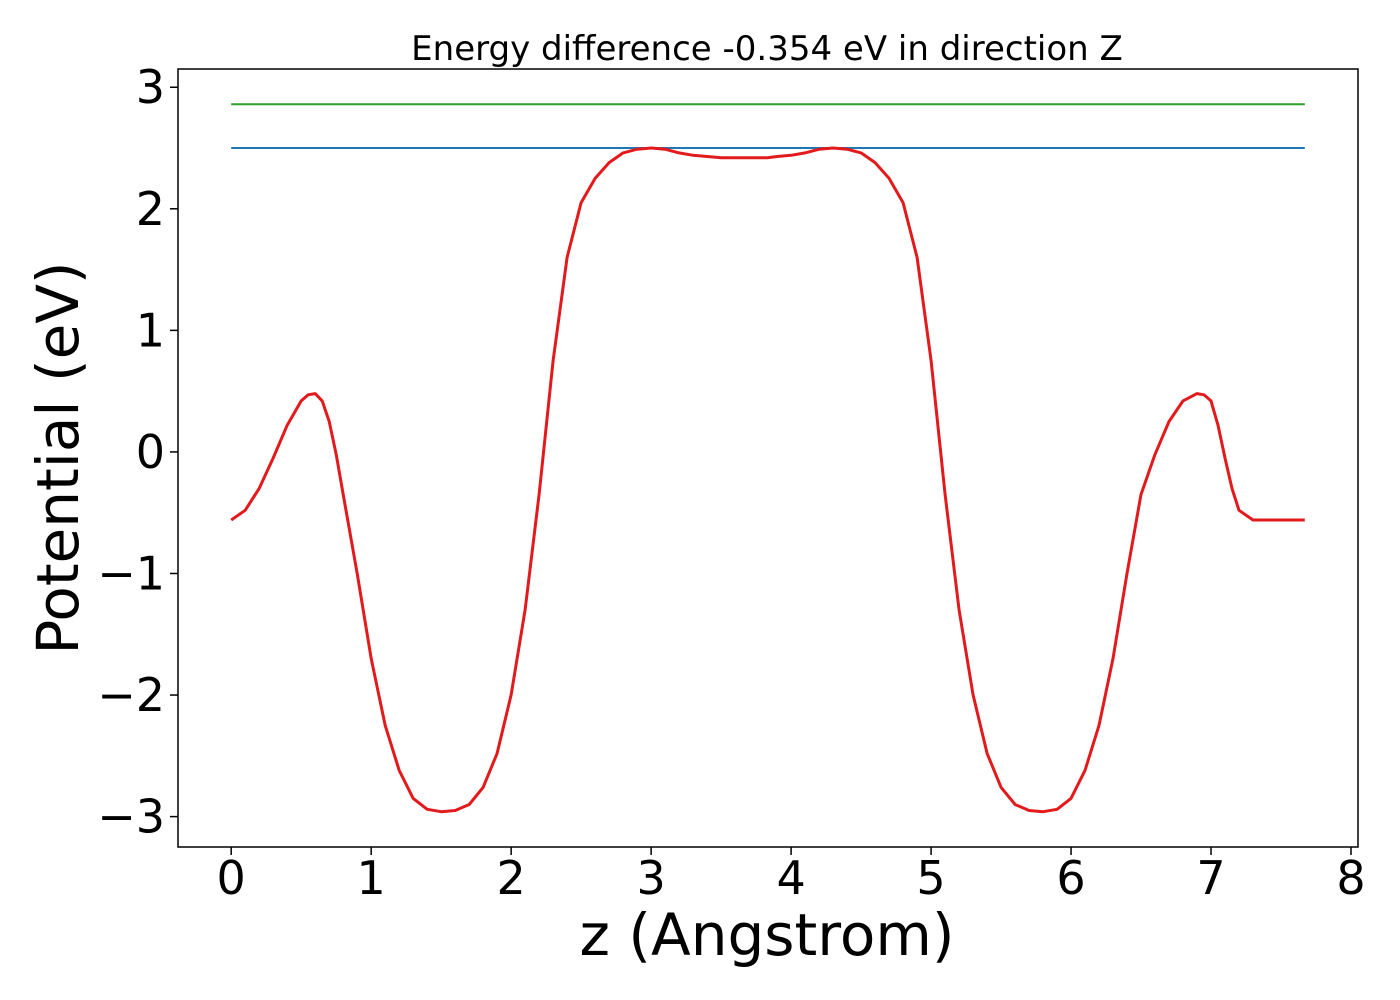  I want to click on y-tick-label: −3, so click(131, 817).